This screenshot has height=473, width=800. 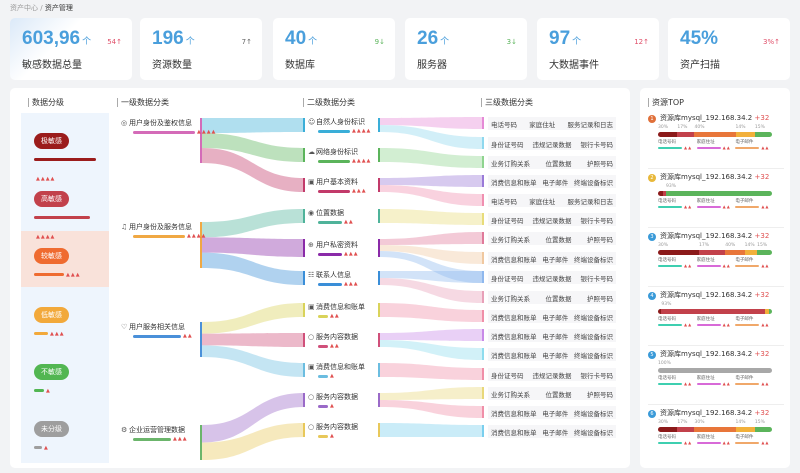 What do you see at coordinates (24, 8) in the screenshot?
I see `breadcrumb-parent: 资产中心` at bounding box center [24, 8].